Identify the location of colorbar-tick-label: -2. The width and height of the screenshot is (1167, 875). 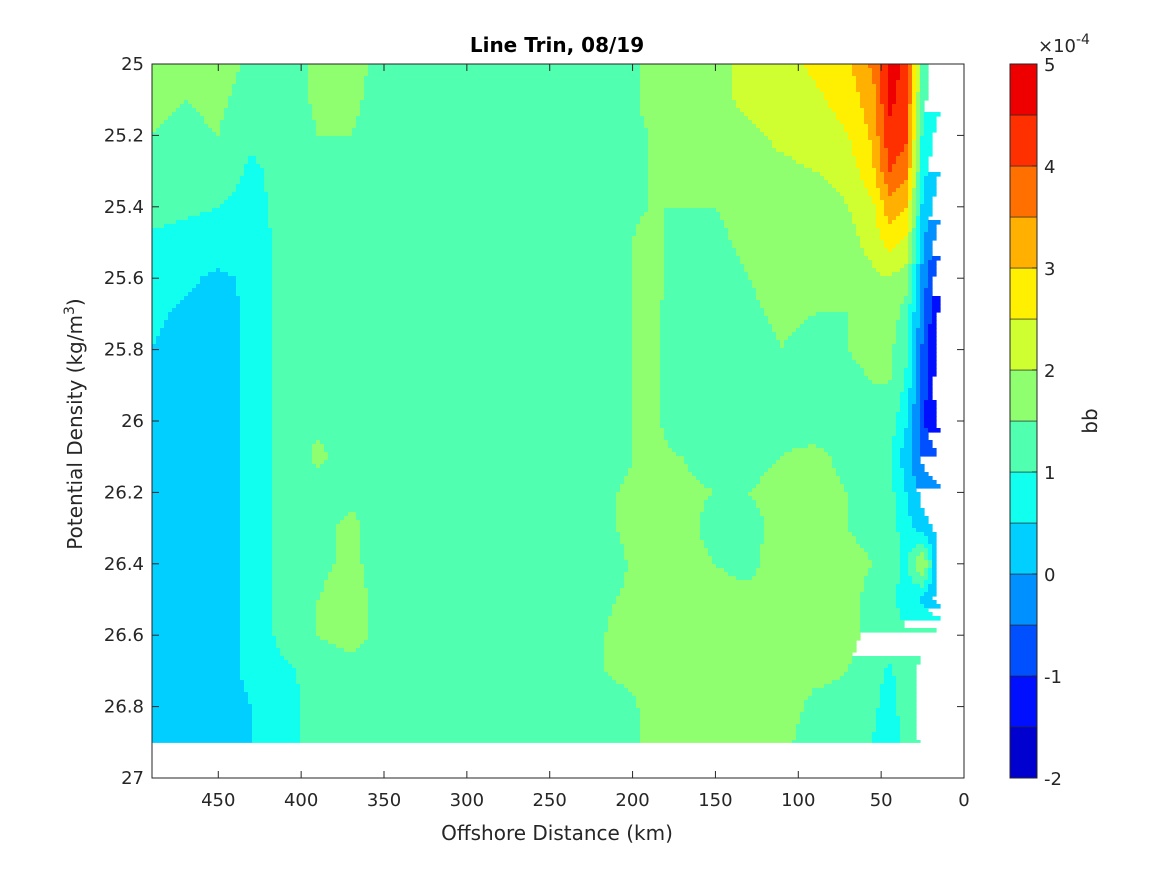
(1053, 779).